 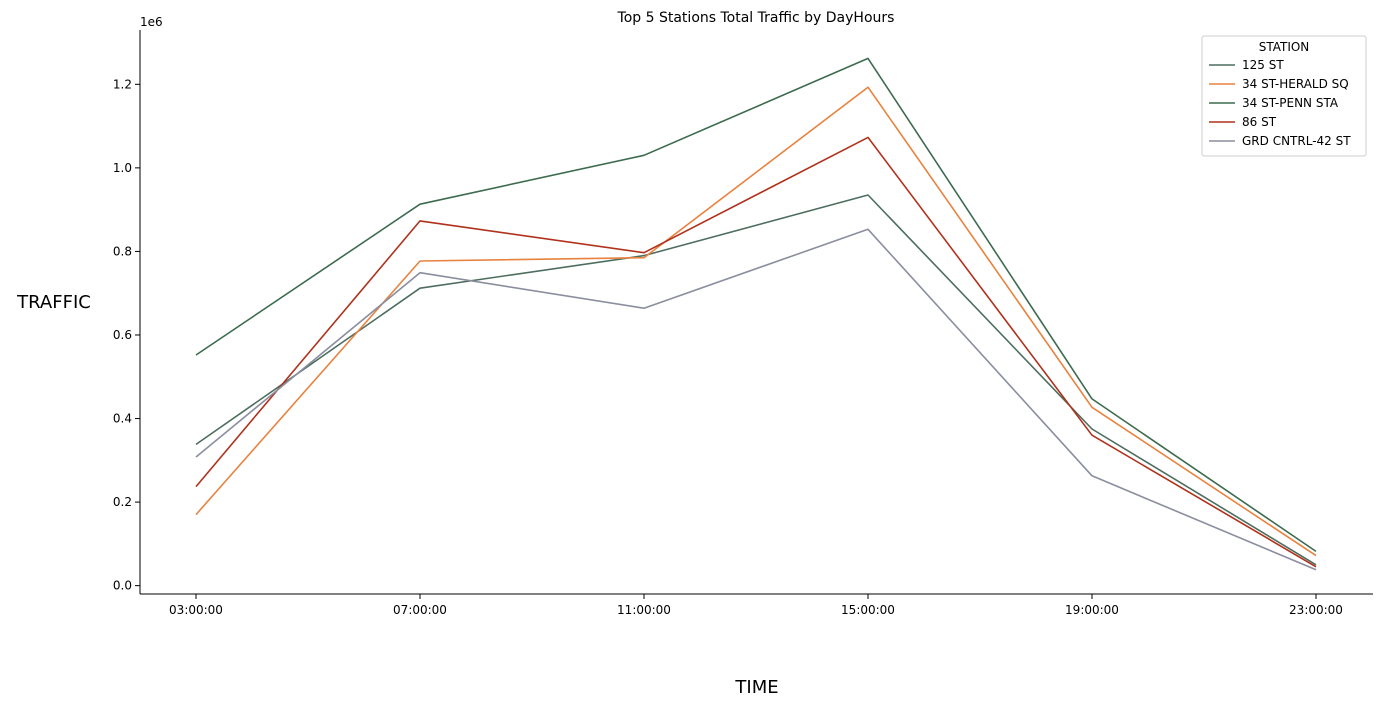 What do you see at coordinates (122, 502) in the screenshot?
I see `y-tick-label: 0.2` at bounding box center [122, 502].